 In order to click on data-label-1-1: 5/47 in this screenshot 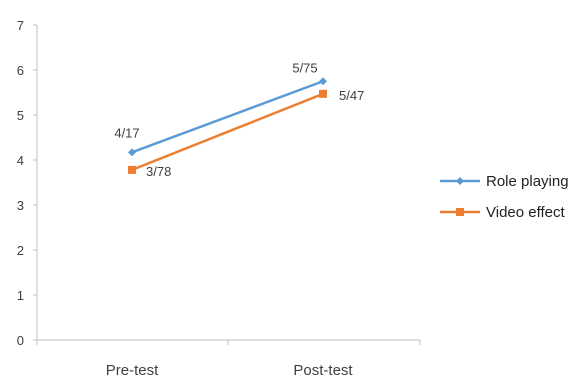, I will do `click(351, 95)`.